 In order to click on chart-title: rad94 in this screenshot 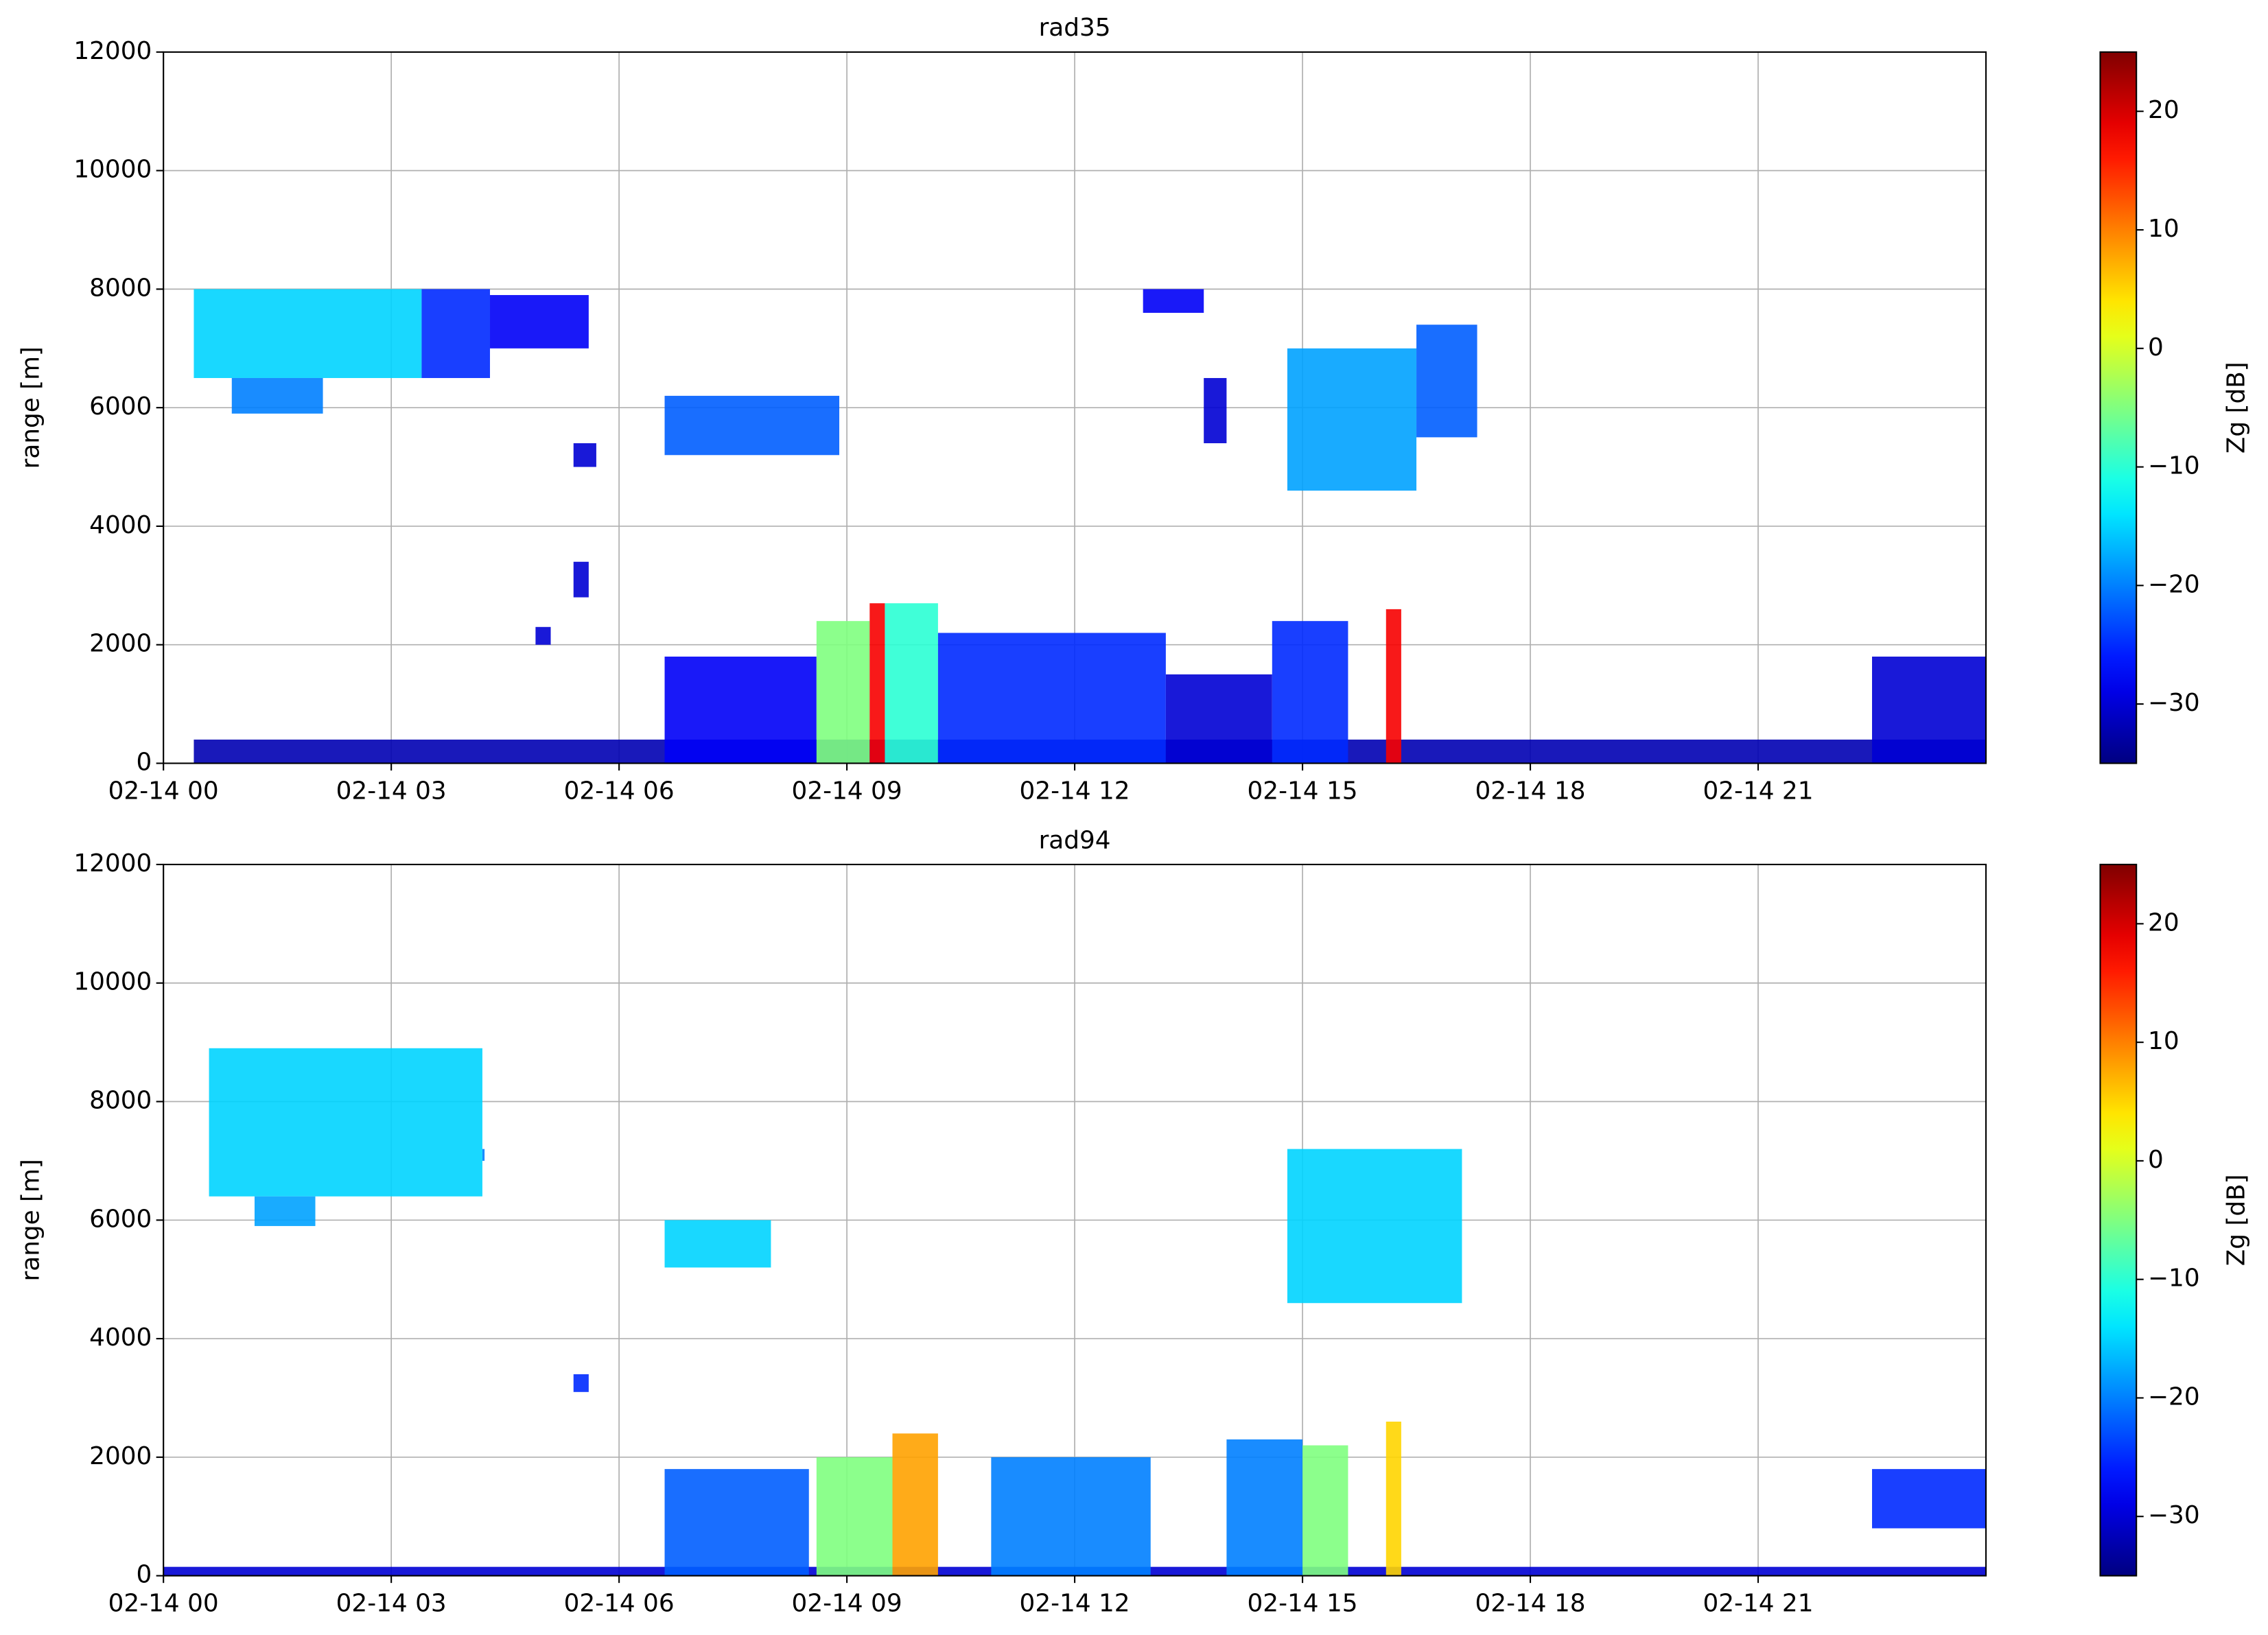, I will do `click(1075, 840)`.